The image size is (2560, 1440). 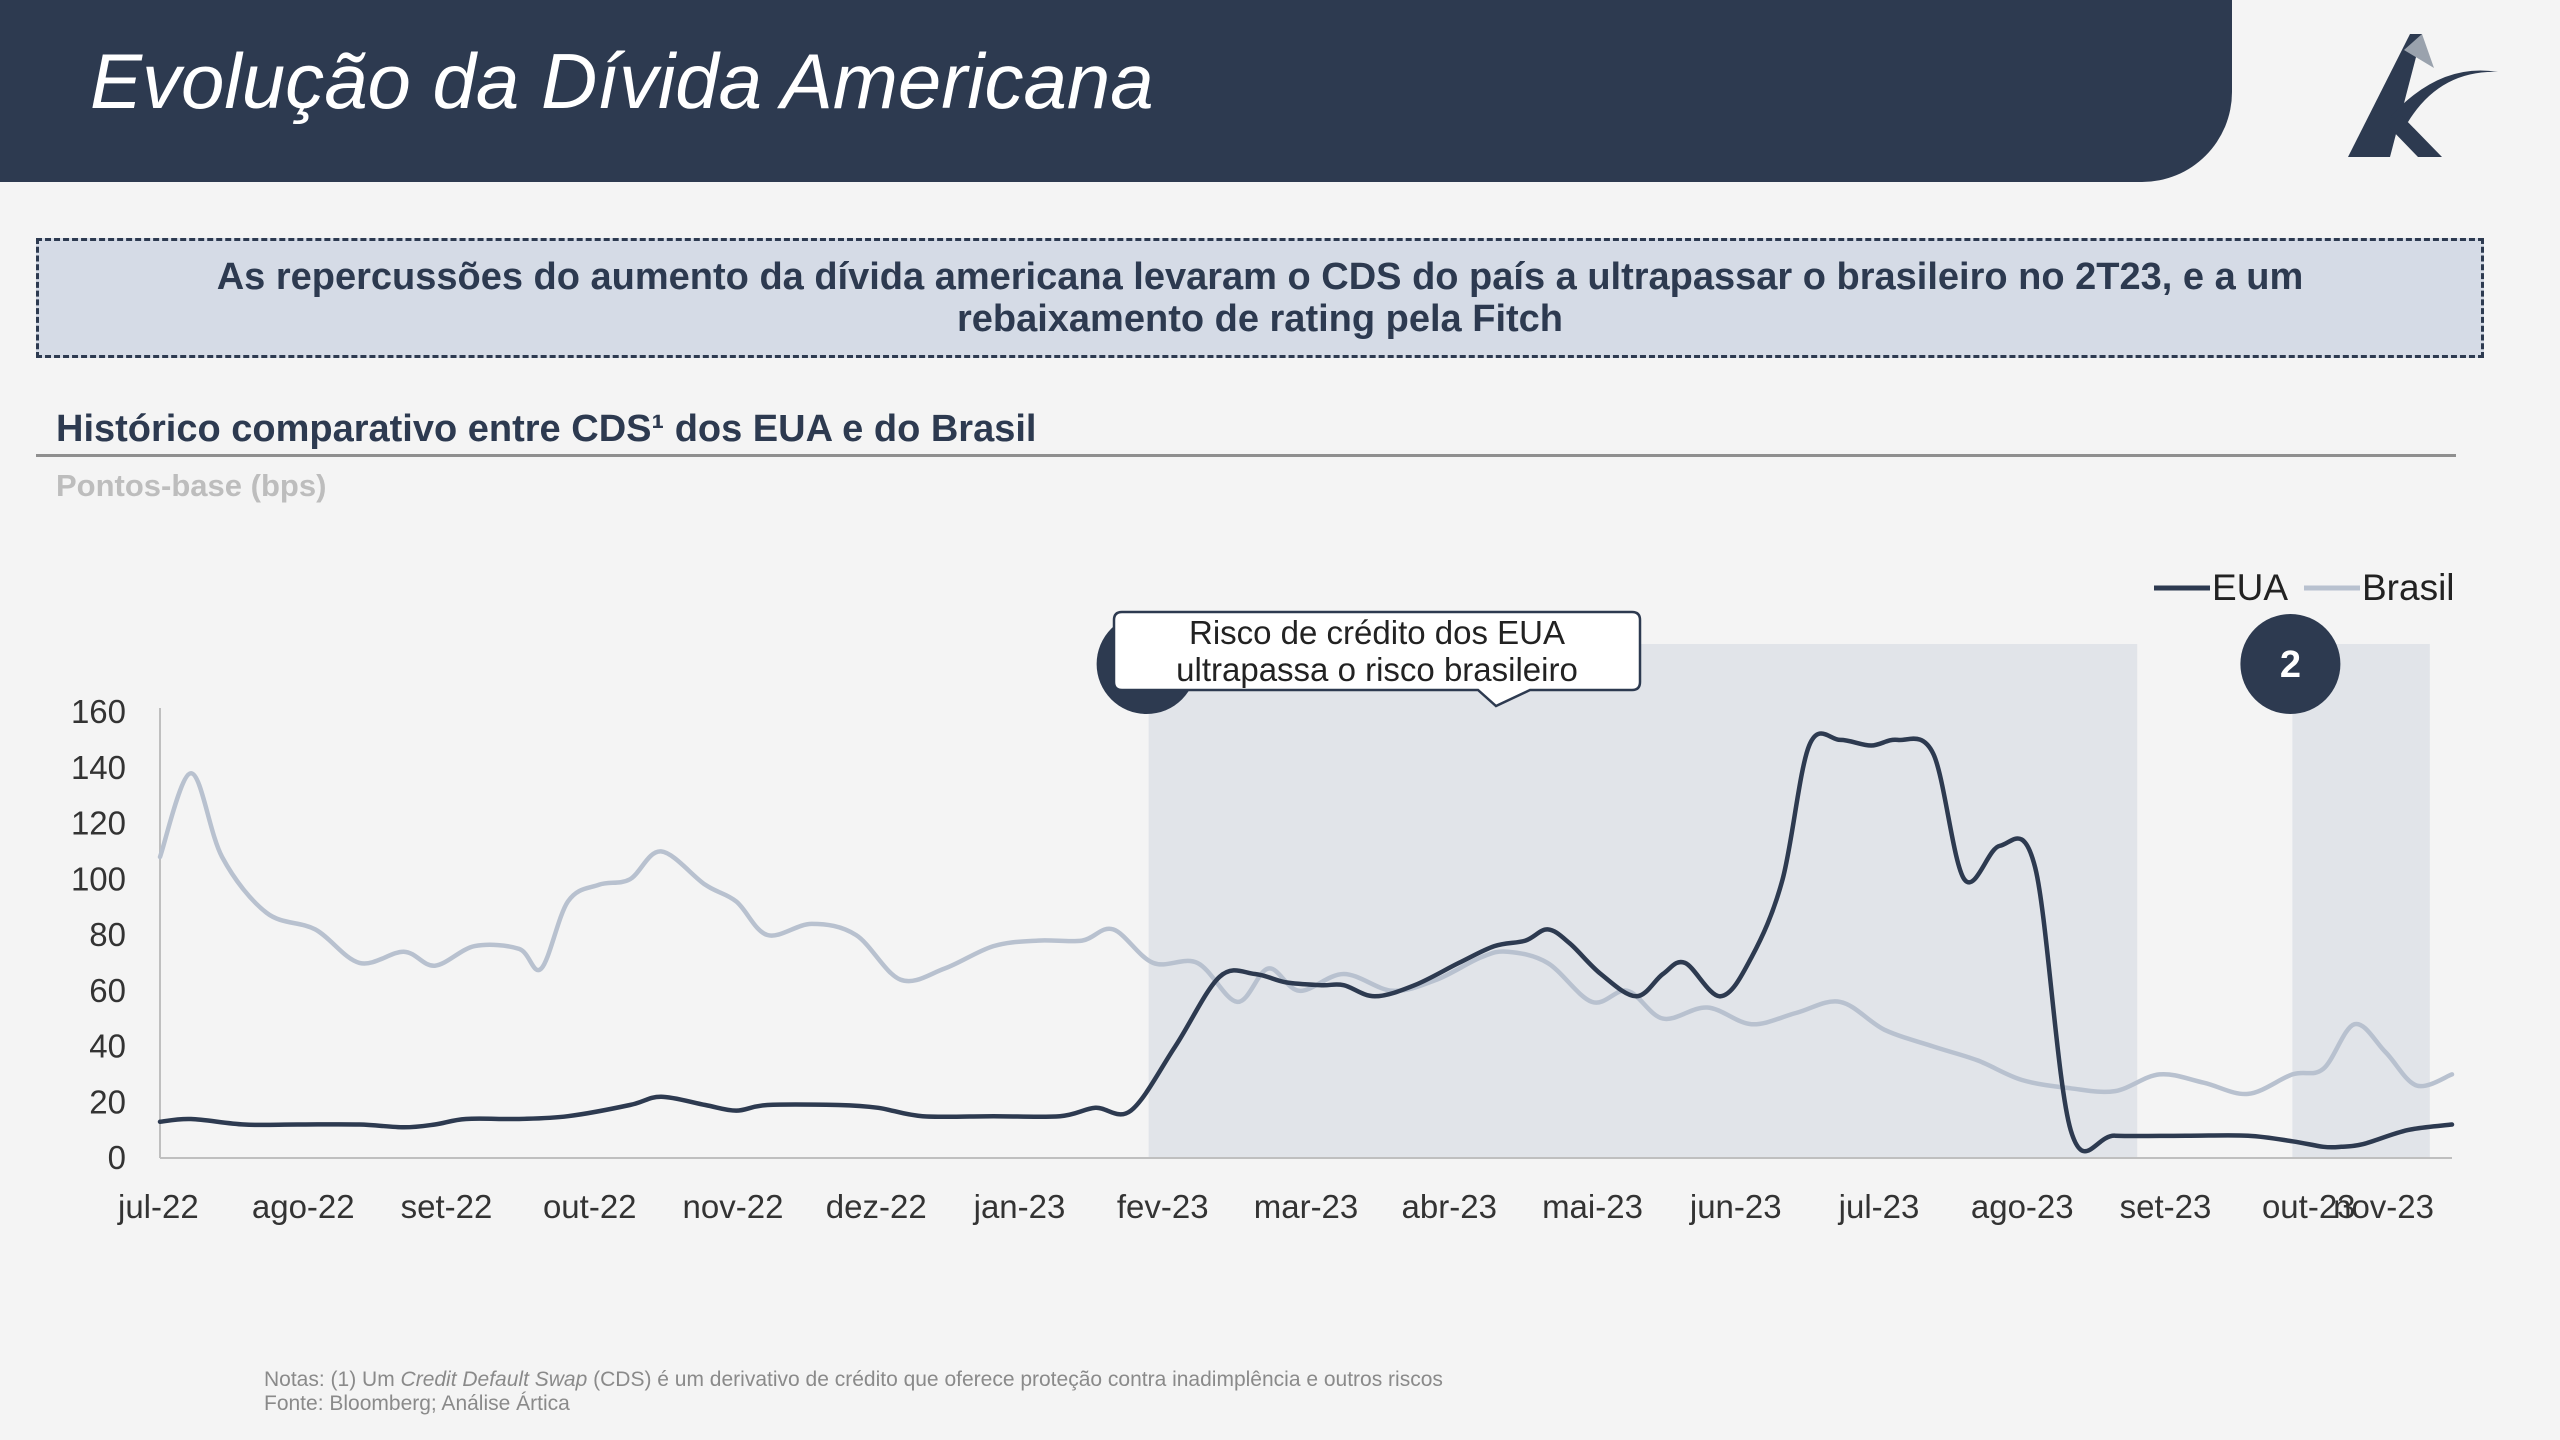 What do you see at coordinates (733, 1206) in the screenshot?
I see `x-tick-label: nov-22` at bounding box center [733, 1206].